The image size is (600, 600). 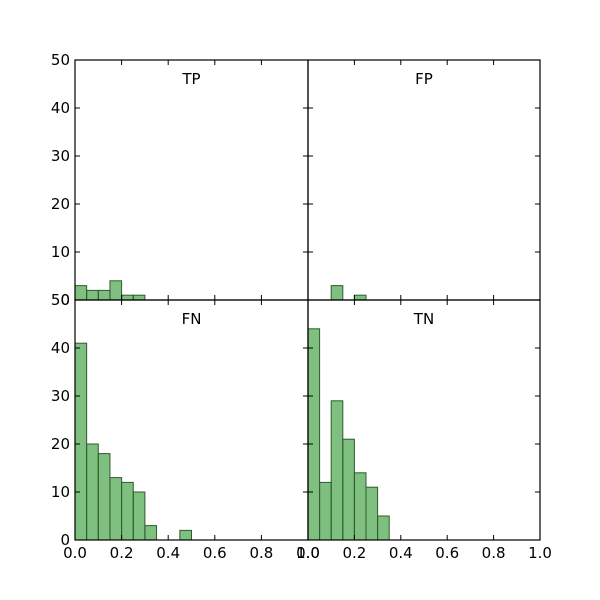 What do you see at coordinates (494, 553) in the screenshot?
I see `xtick-label-tn-4: 0.8` at bounding box center [494, 553].